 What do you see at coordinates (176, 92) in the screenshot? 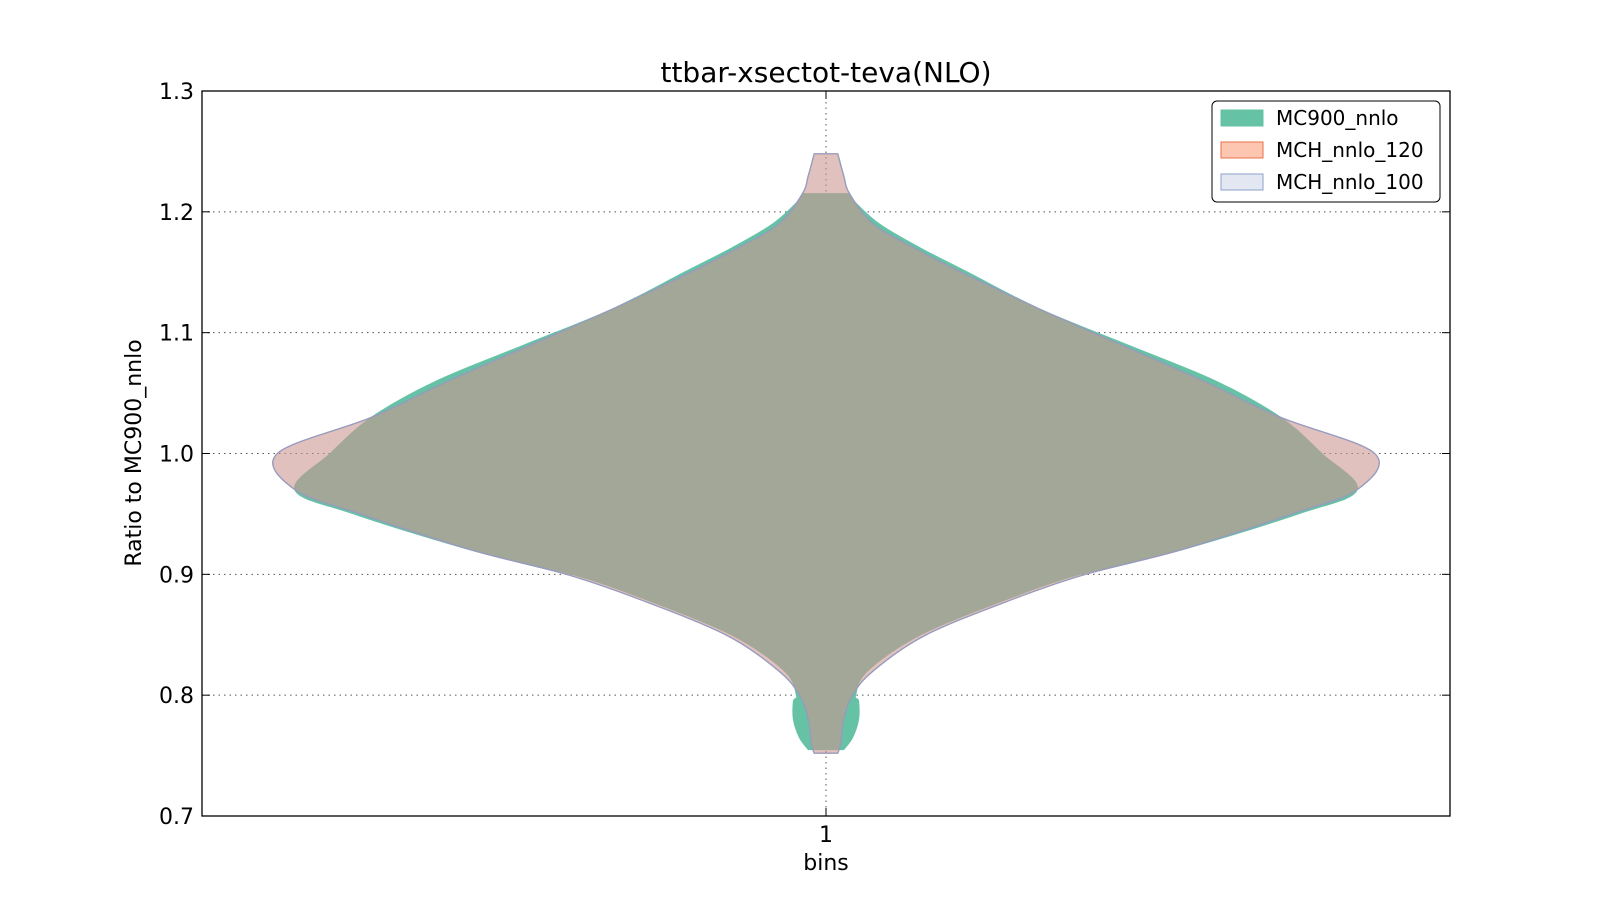
I see `y-tick-label: 1.3` at bounding box center [176, 92].